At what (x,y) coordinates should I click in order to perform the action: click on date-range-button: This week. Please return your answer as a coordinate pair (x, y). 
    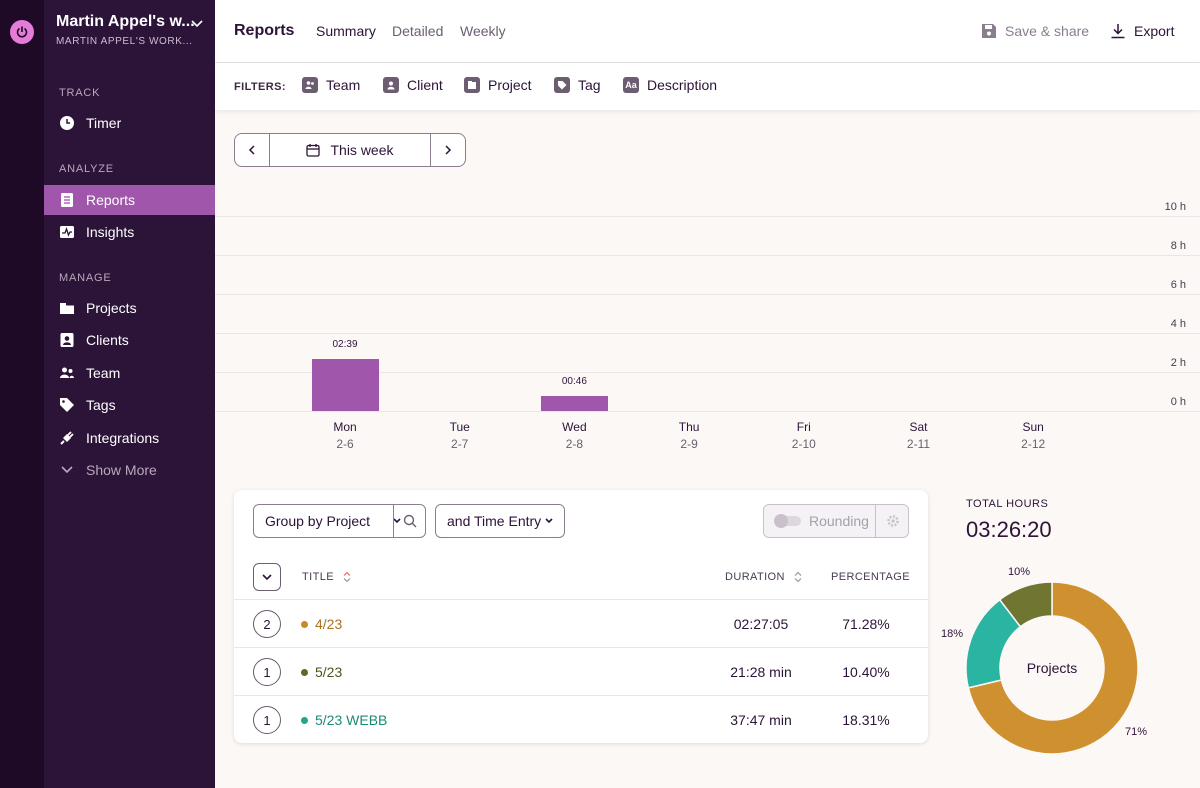
    Looking at the image, I should click on (350, 150).